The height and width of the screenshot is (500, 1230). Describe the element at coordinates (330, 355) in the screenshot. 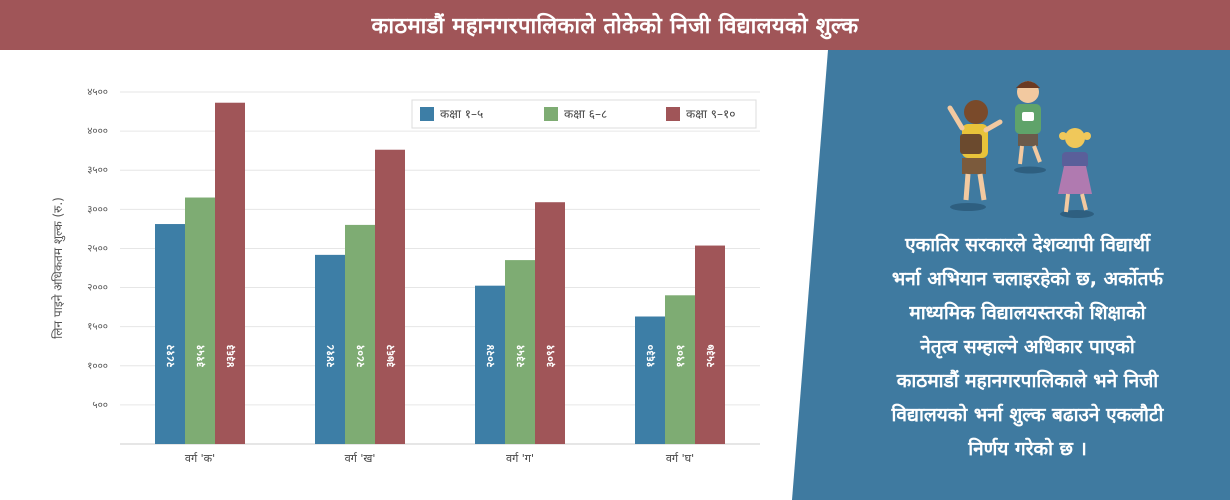

I see `bar-value-label: २४१८` at that location.